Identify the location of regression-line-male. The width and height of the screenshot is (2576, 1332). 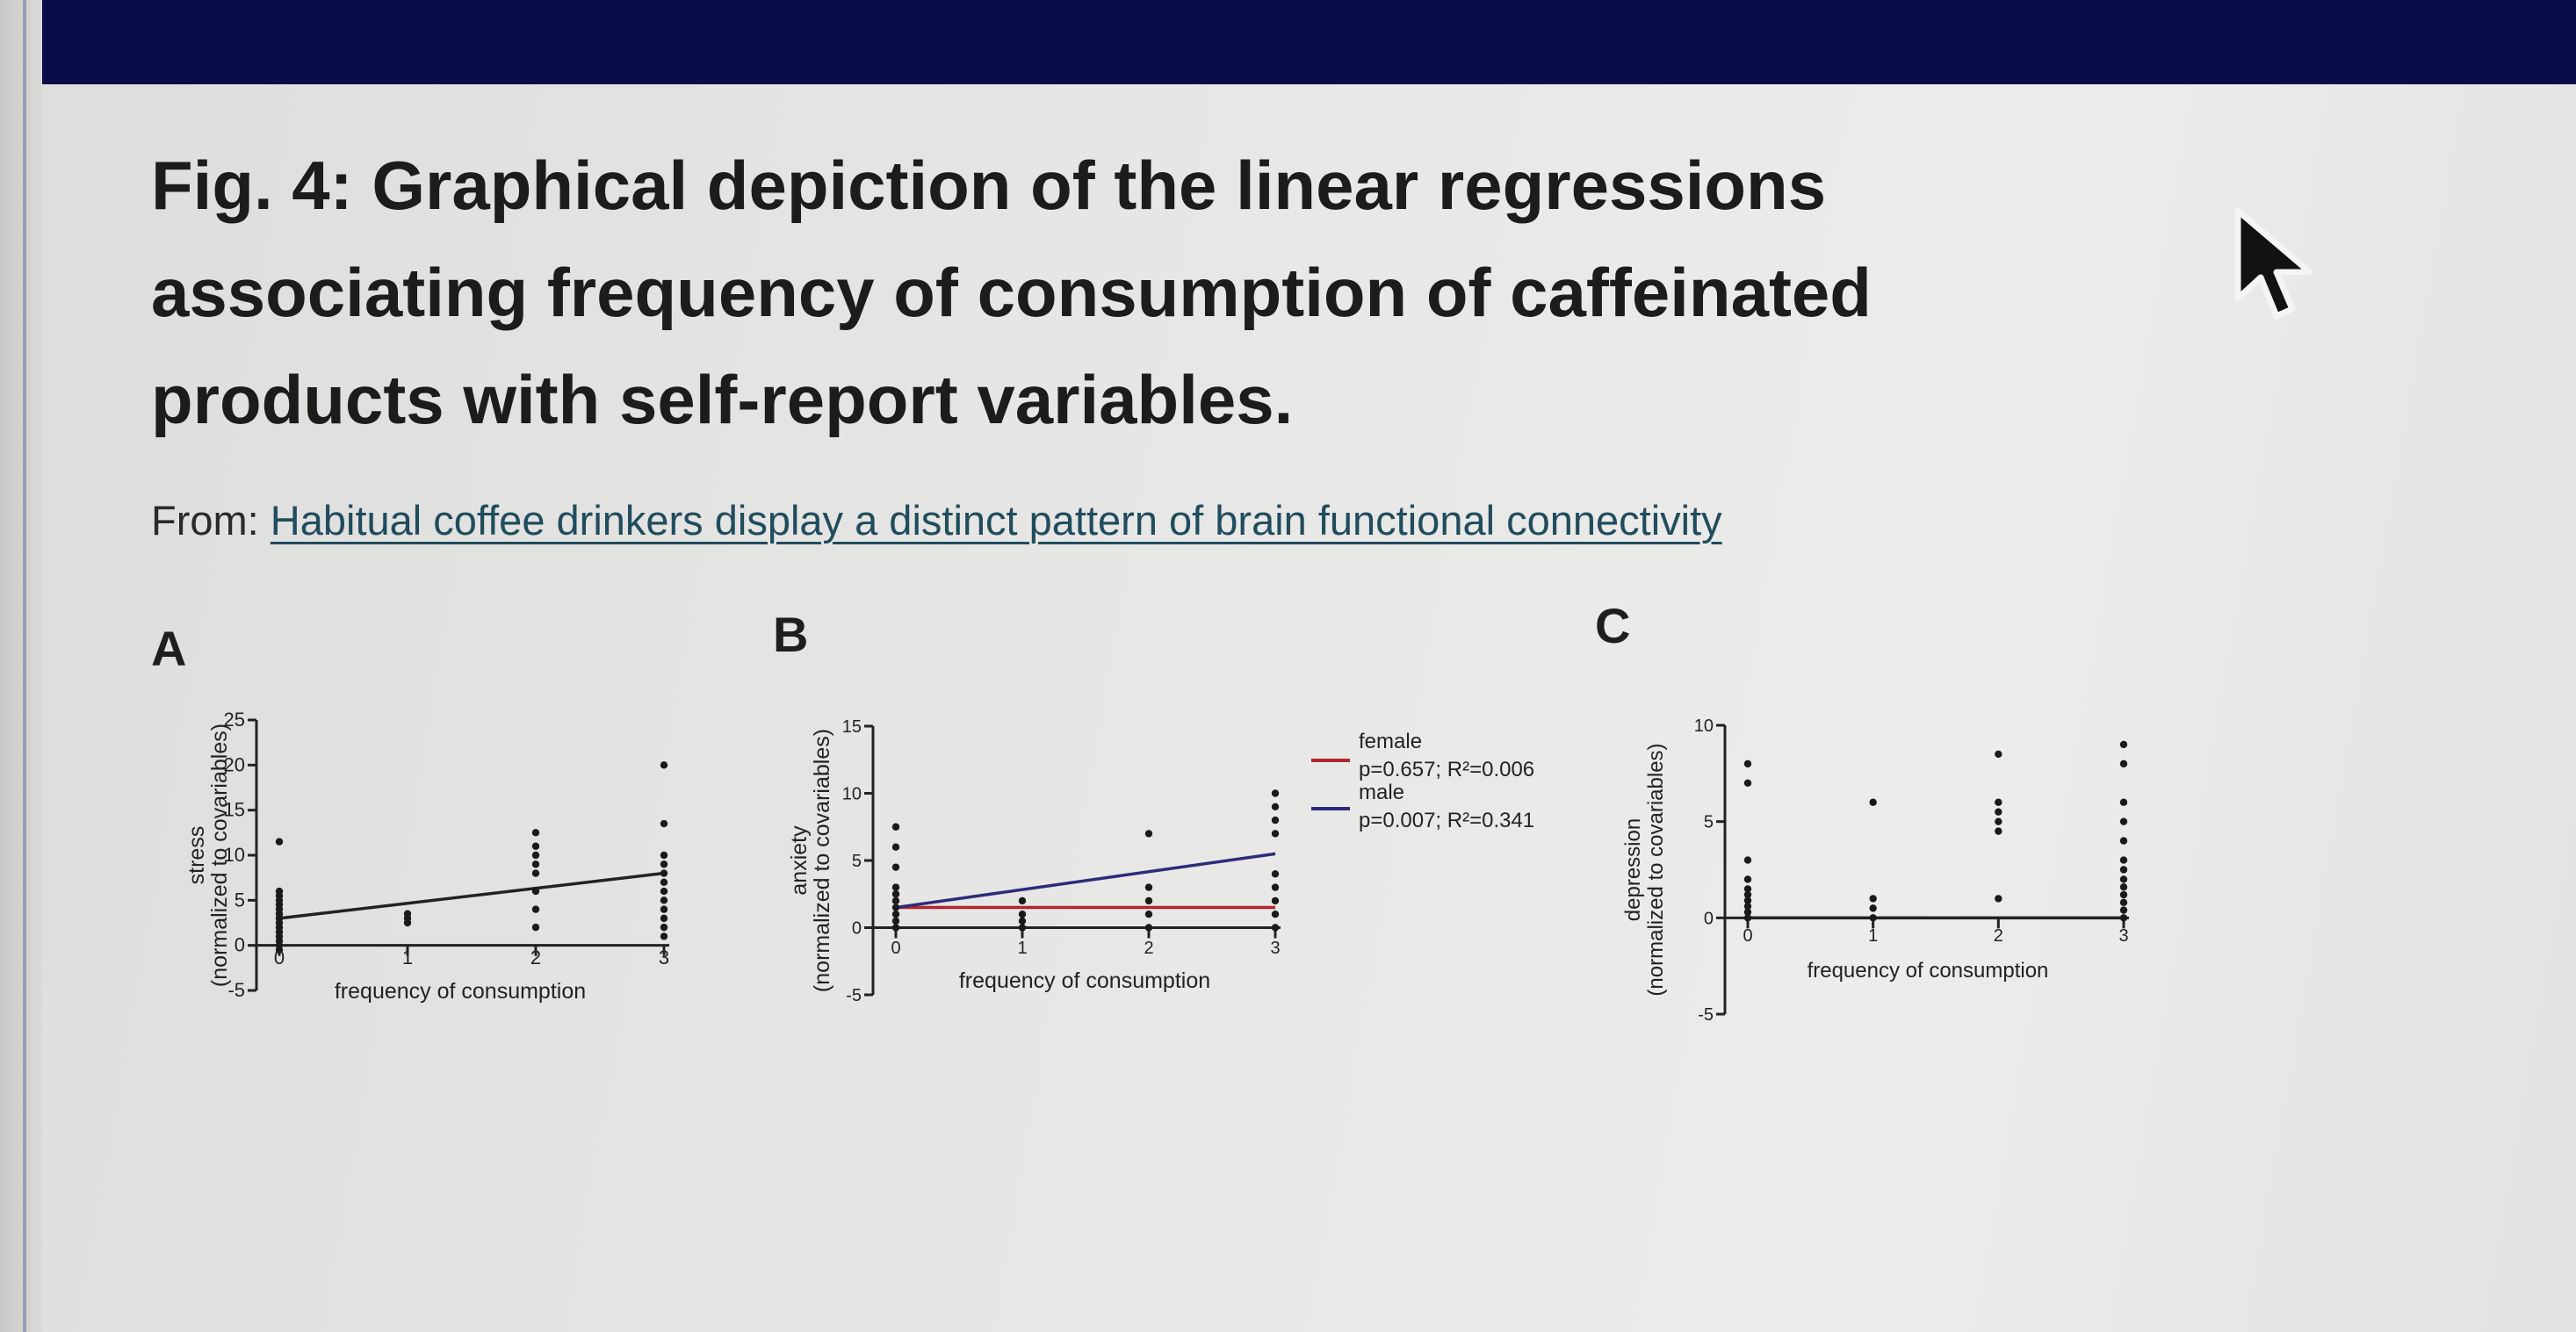
(1085, 881).